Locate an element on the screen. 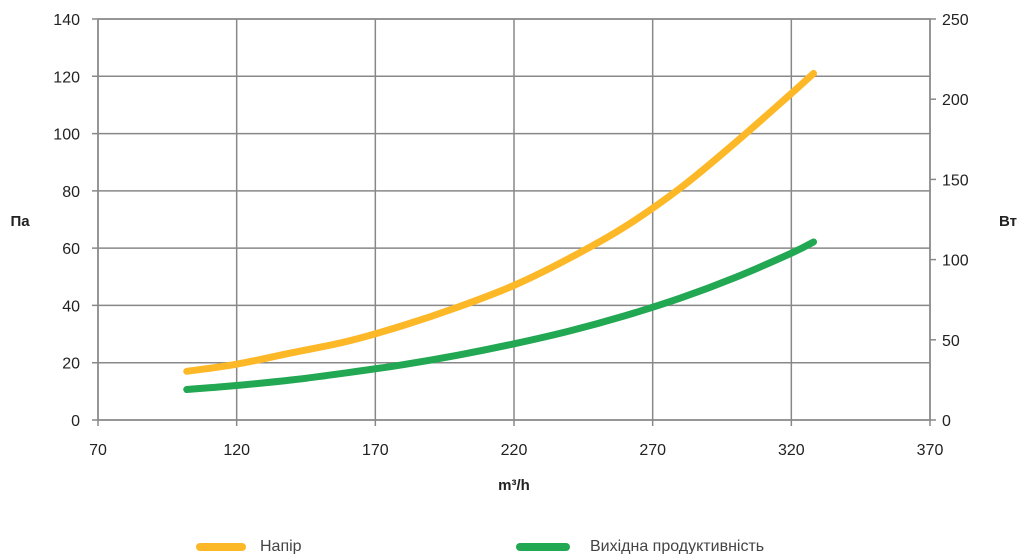  left-y-tick-label: 60 is located at coordinates (71, 249).